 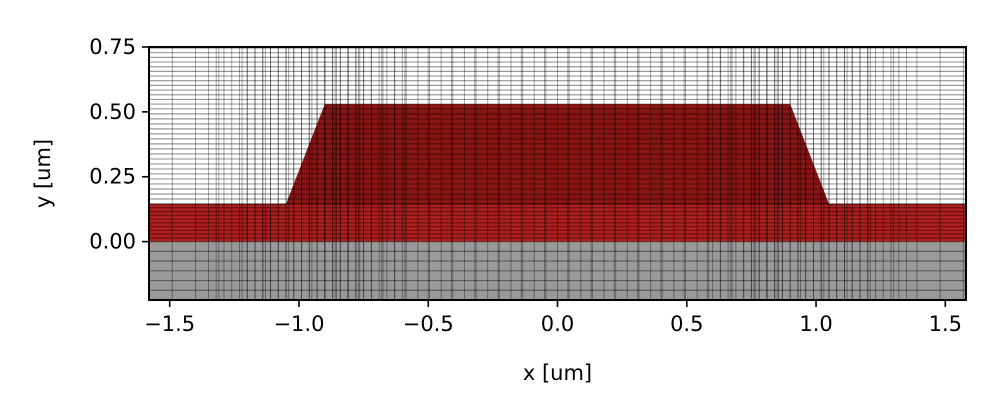 I want to click on x-tick-label: −1.5, so click(x=169, y=324).